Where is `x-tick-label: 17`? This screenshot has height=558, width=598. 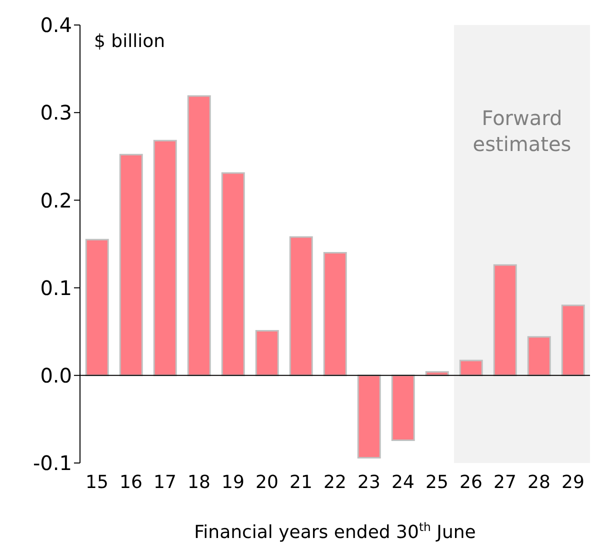
x-tick-label: 17 is located at coordinates (165, 482).